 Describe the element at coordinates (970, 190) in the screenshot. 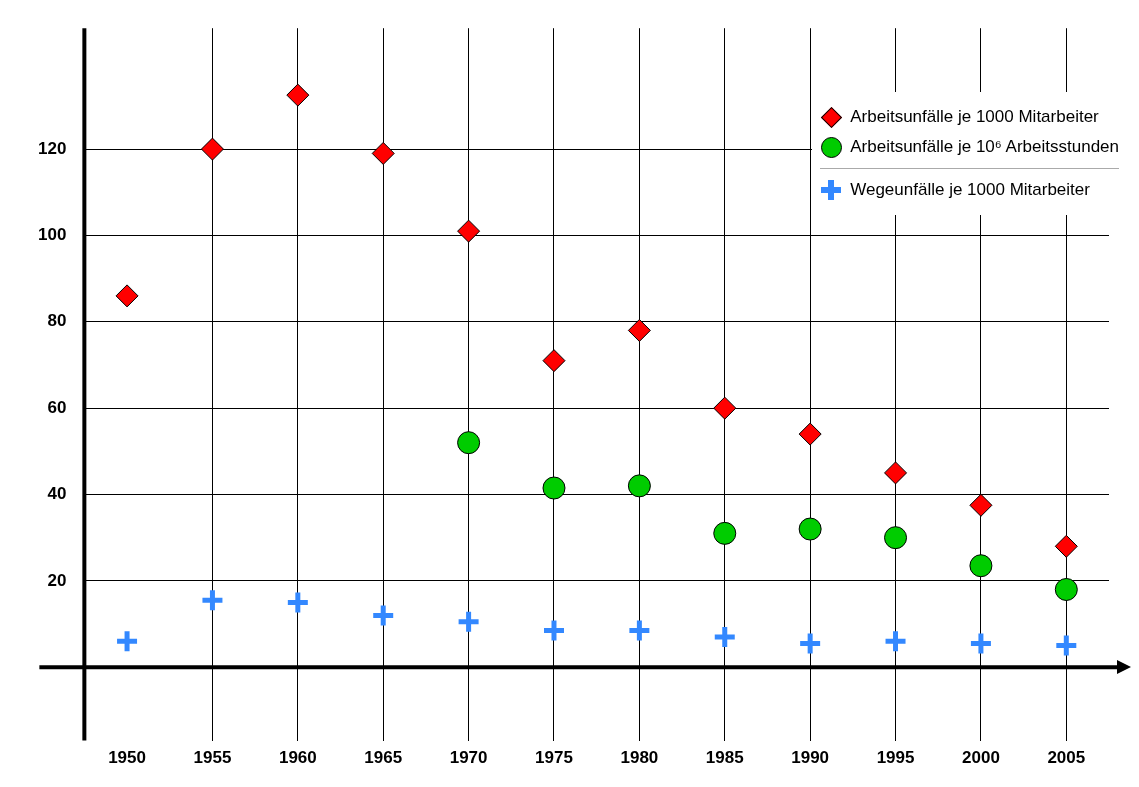

I see `legend-label: Wegeunfälle je 1000 Mitarbeiter` at that location.